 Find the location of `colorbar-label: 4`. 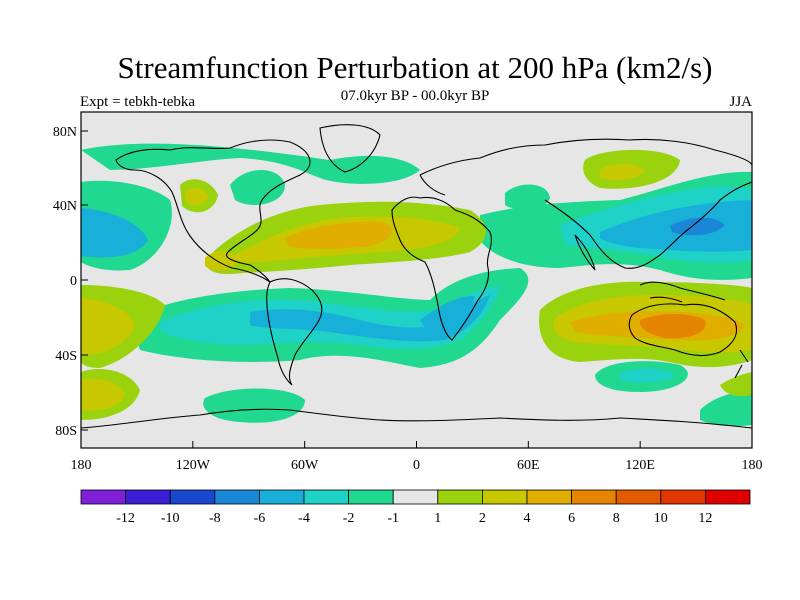

colorbar-label: 4 is located at coordinates (527, 518).